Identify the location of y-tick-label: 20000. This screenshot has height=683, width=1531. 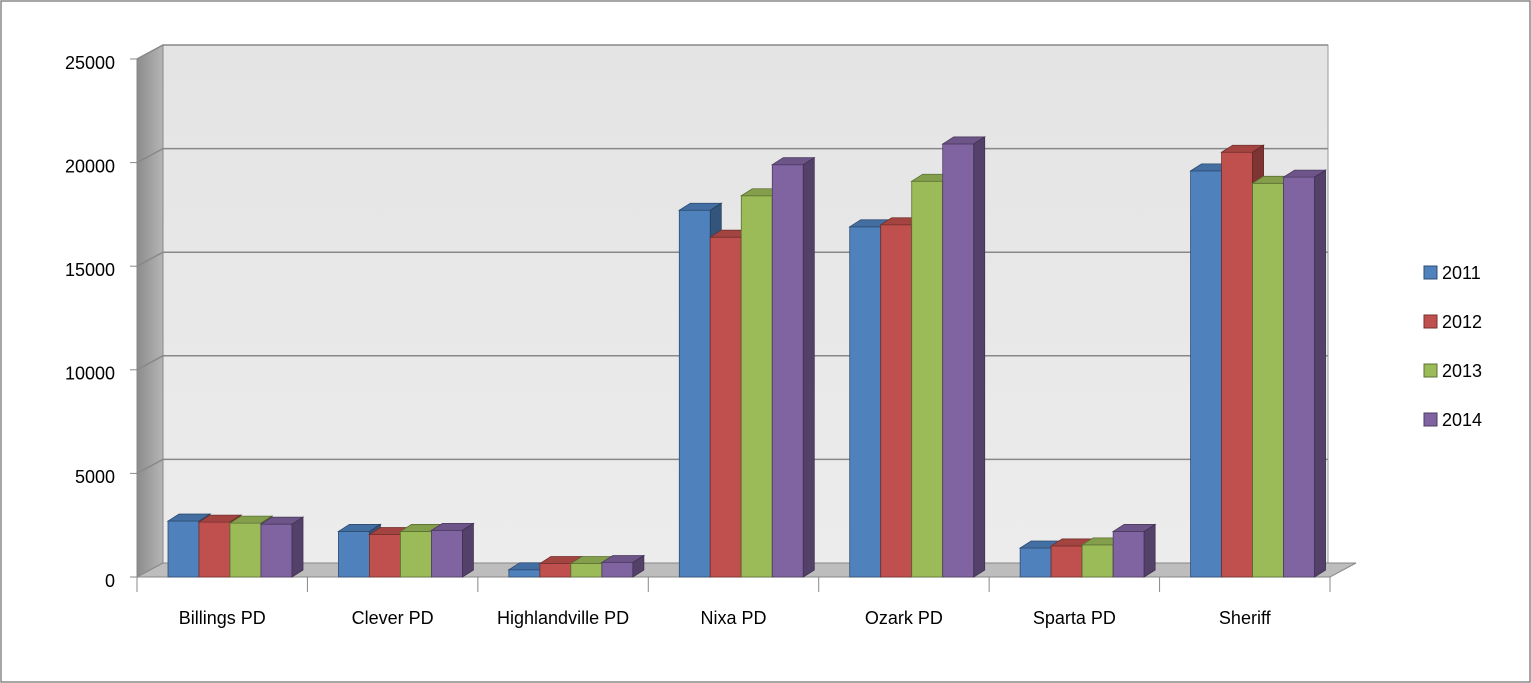
(90, 166).